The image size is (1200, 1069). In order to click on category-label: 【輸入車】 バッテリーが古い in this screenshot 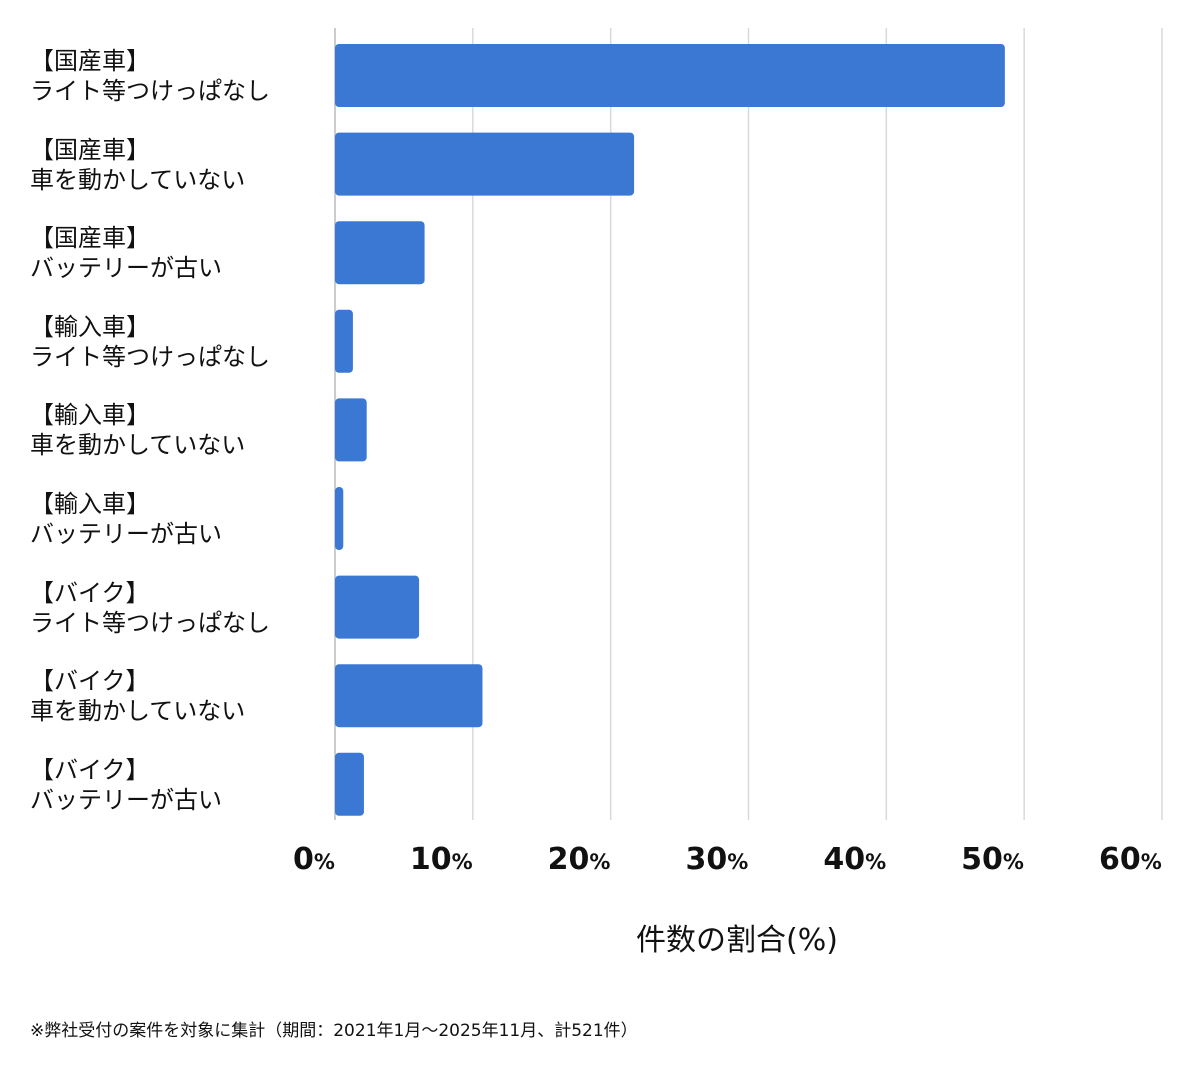, I will do `click(126, 519)`.